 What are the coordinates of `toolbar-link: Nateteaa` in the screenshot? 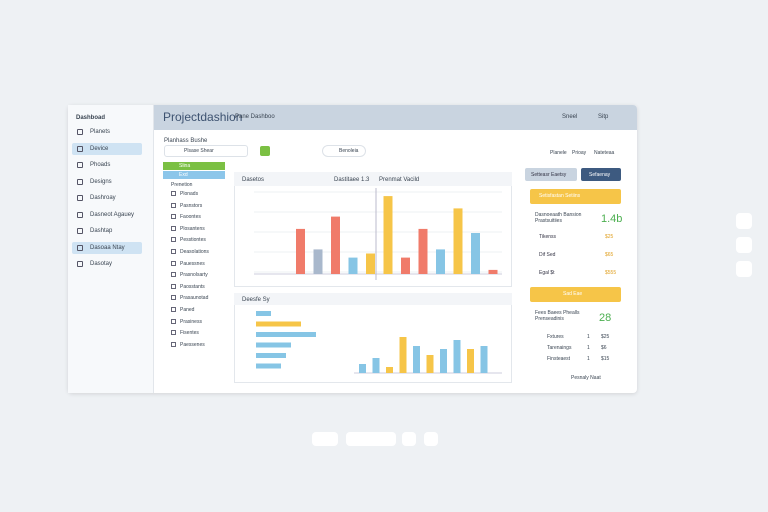 It's located at (604, 153).